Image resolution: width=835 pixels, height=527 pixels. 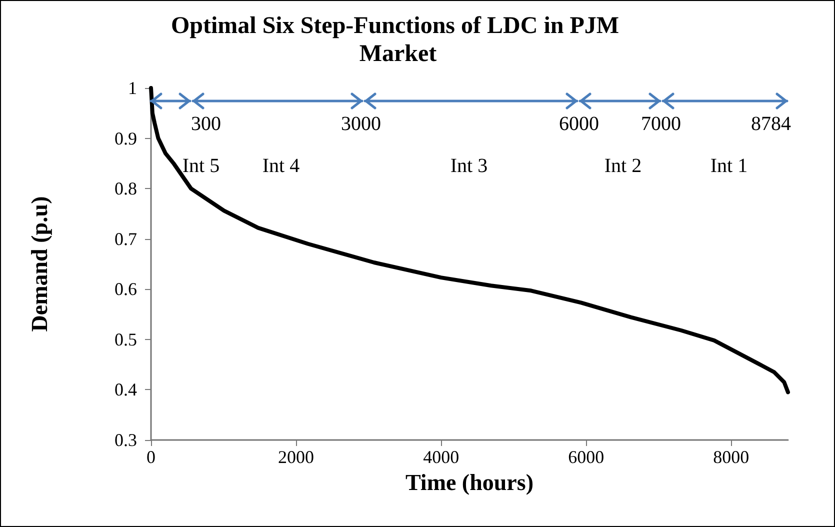 What do you see at coordinates (470, 482) in the screenshot?
I see `x-axis-title: Time (hours)` at bounding box center [470, 482].